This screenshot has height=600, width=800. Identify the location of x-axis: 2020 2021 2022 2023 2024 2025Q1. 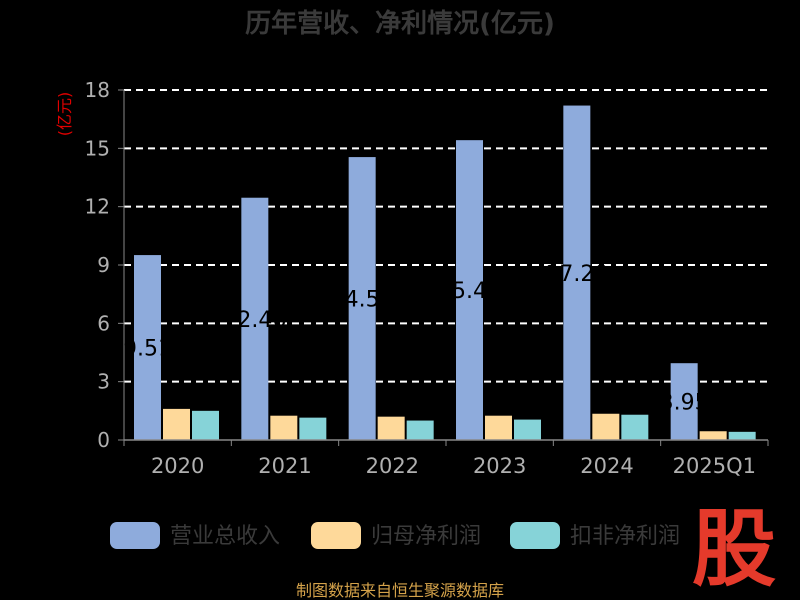
(446, 458).